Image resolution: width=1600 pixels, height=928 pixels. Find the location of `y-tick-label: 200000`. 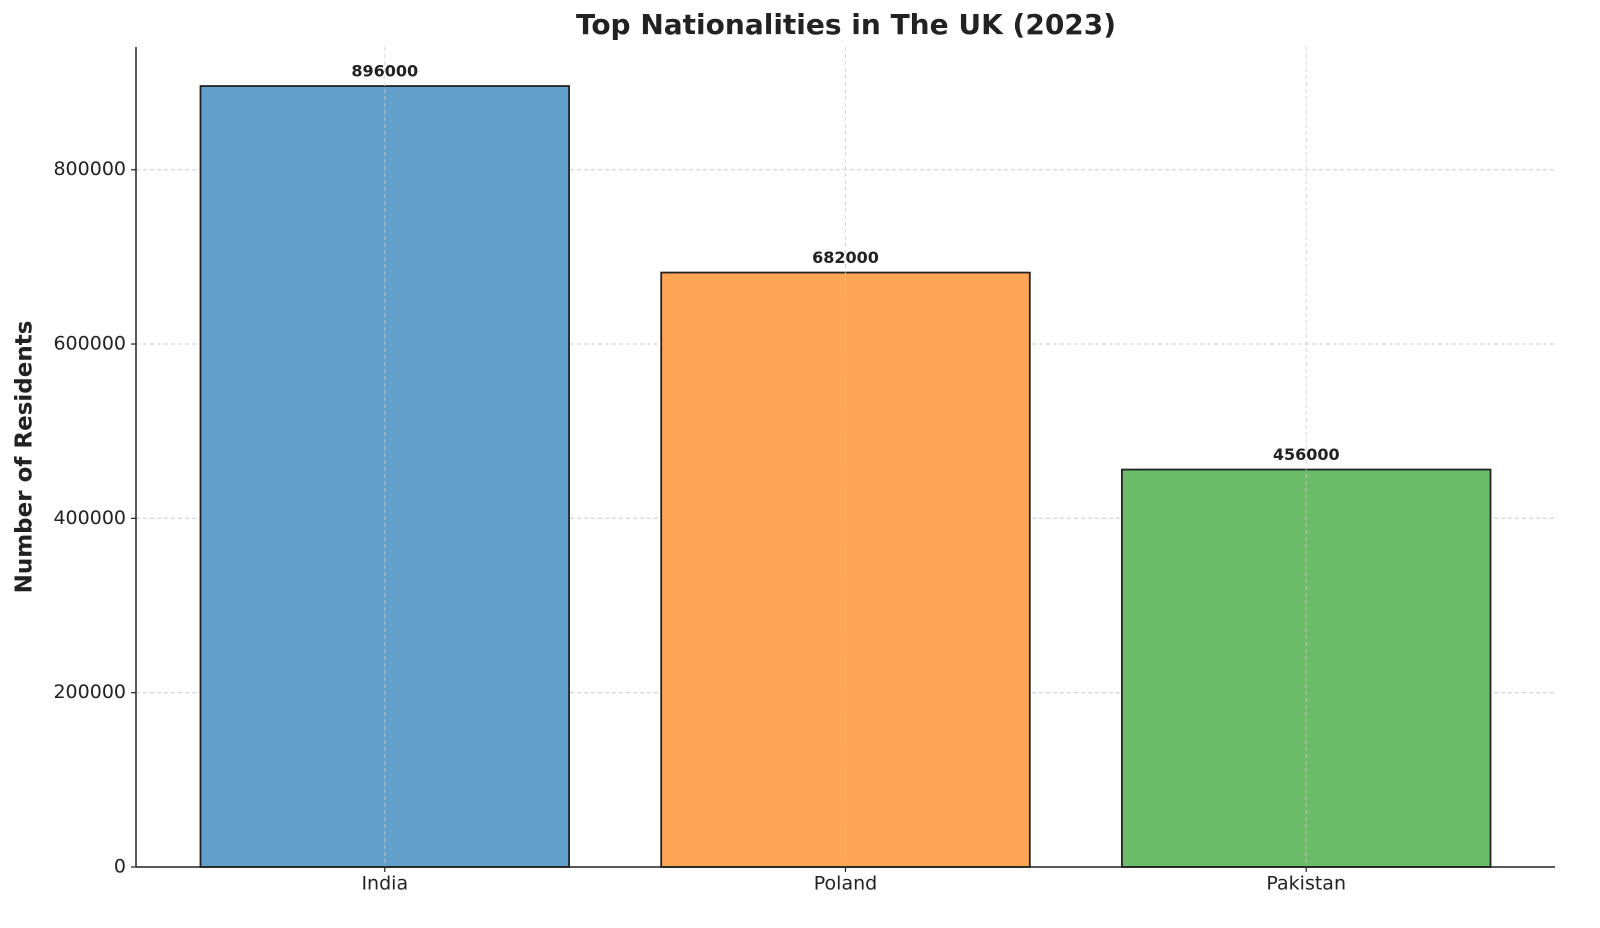

y-tick-label: 200000 is located at coordinates (89, 692).